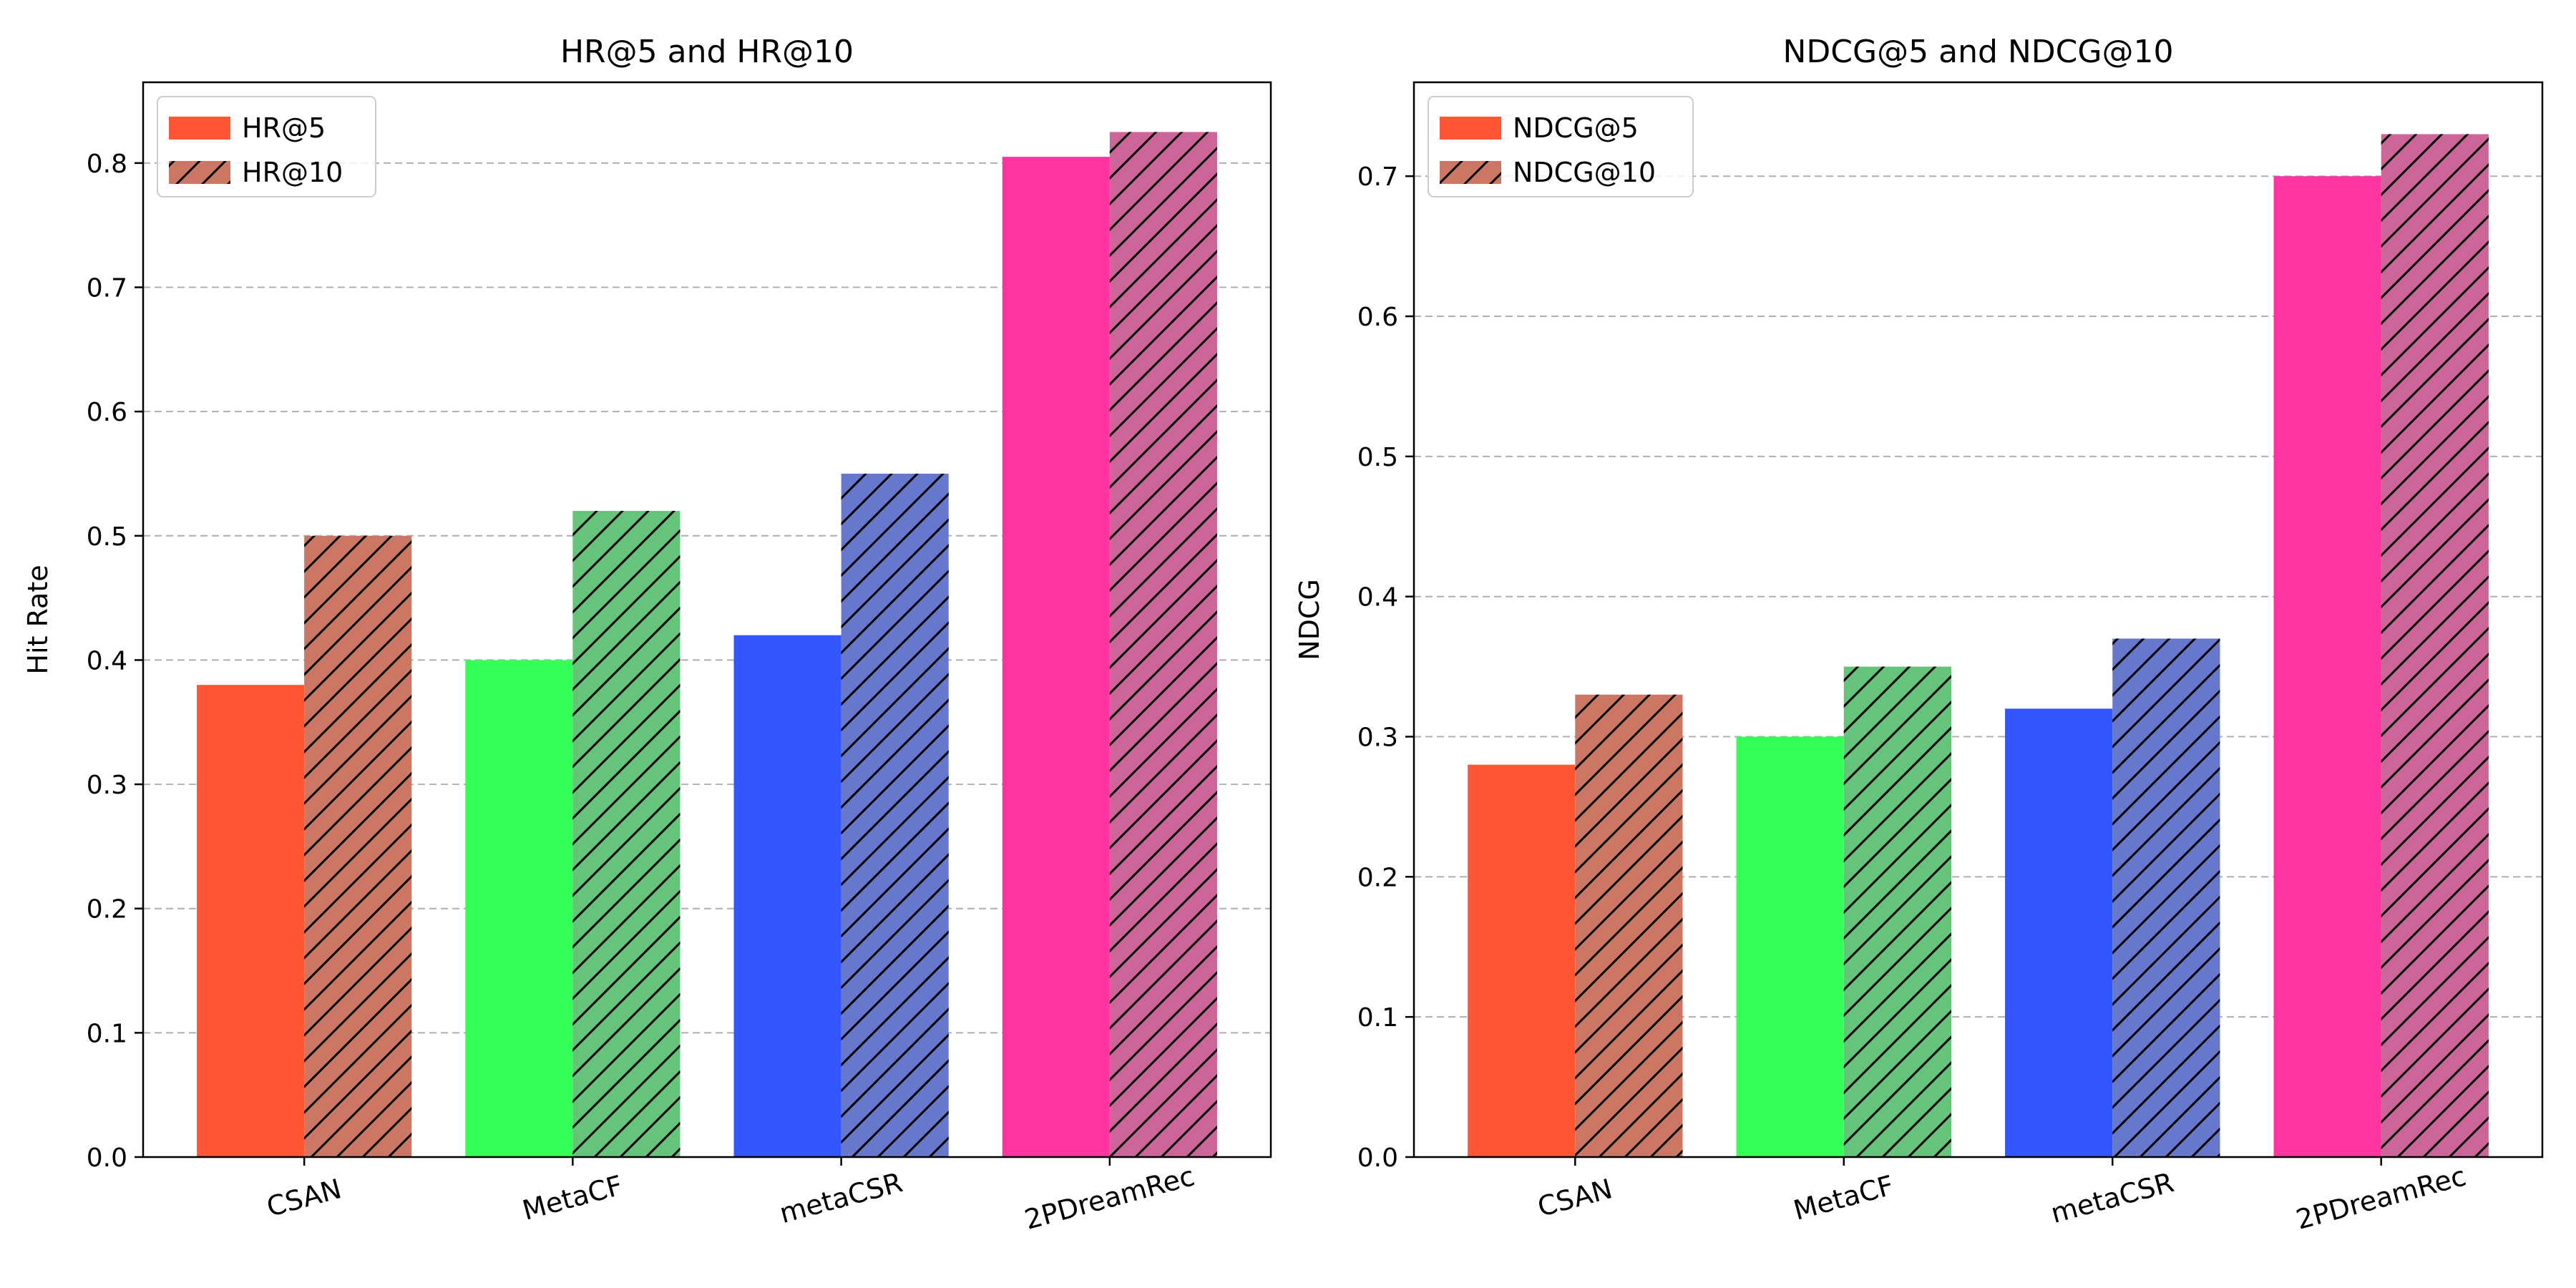 The height and width of the screenshot is (1288, 2576). What do you see at coordinates (358, 846) in the screenshot?
I see `bar-hr-10-csan-hatch` at bounding box center [358, 846].